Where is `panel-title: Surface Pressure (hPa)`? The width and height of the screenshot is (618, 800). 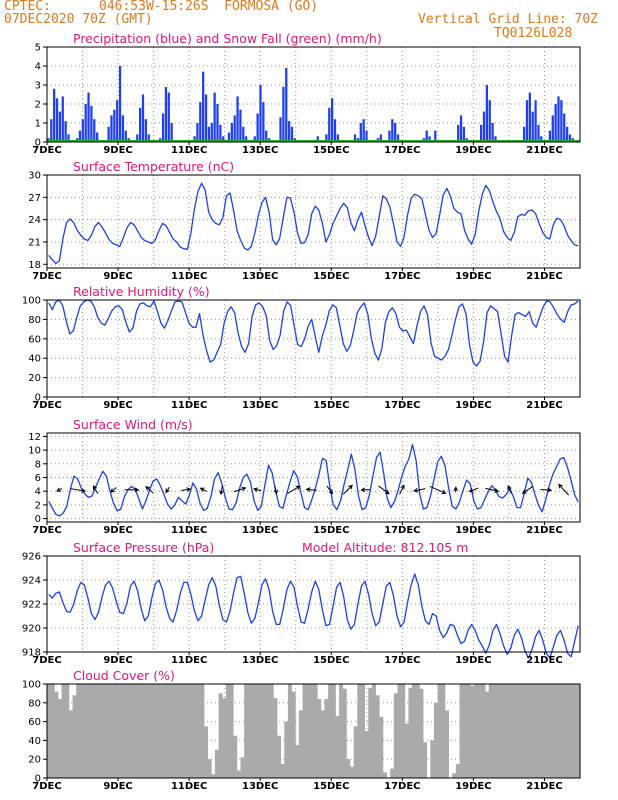 panel-title: Surface Pressure (hPa) is located at coordinates (143, 547).